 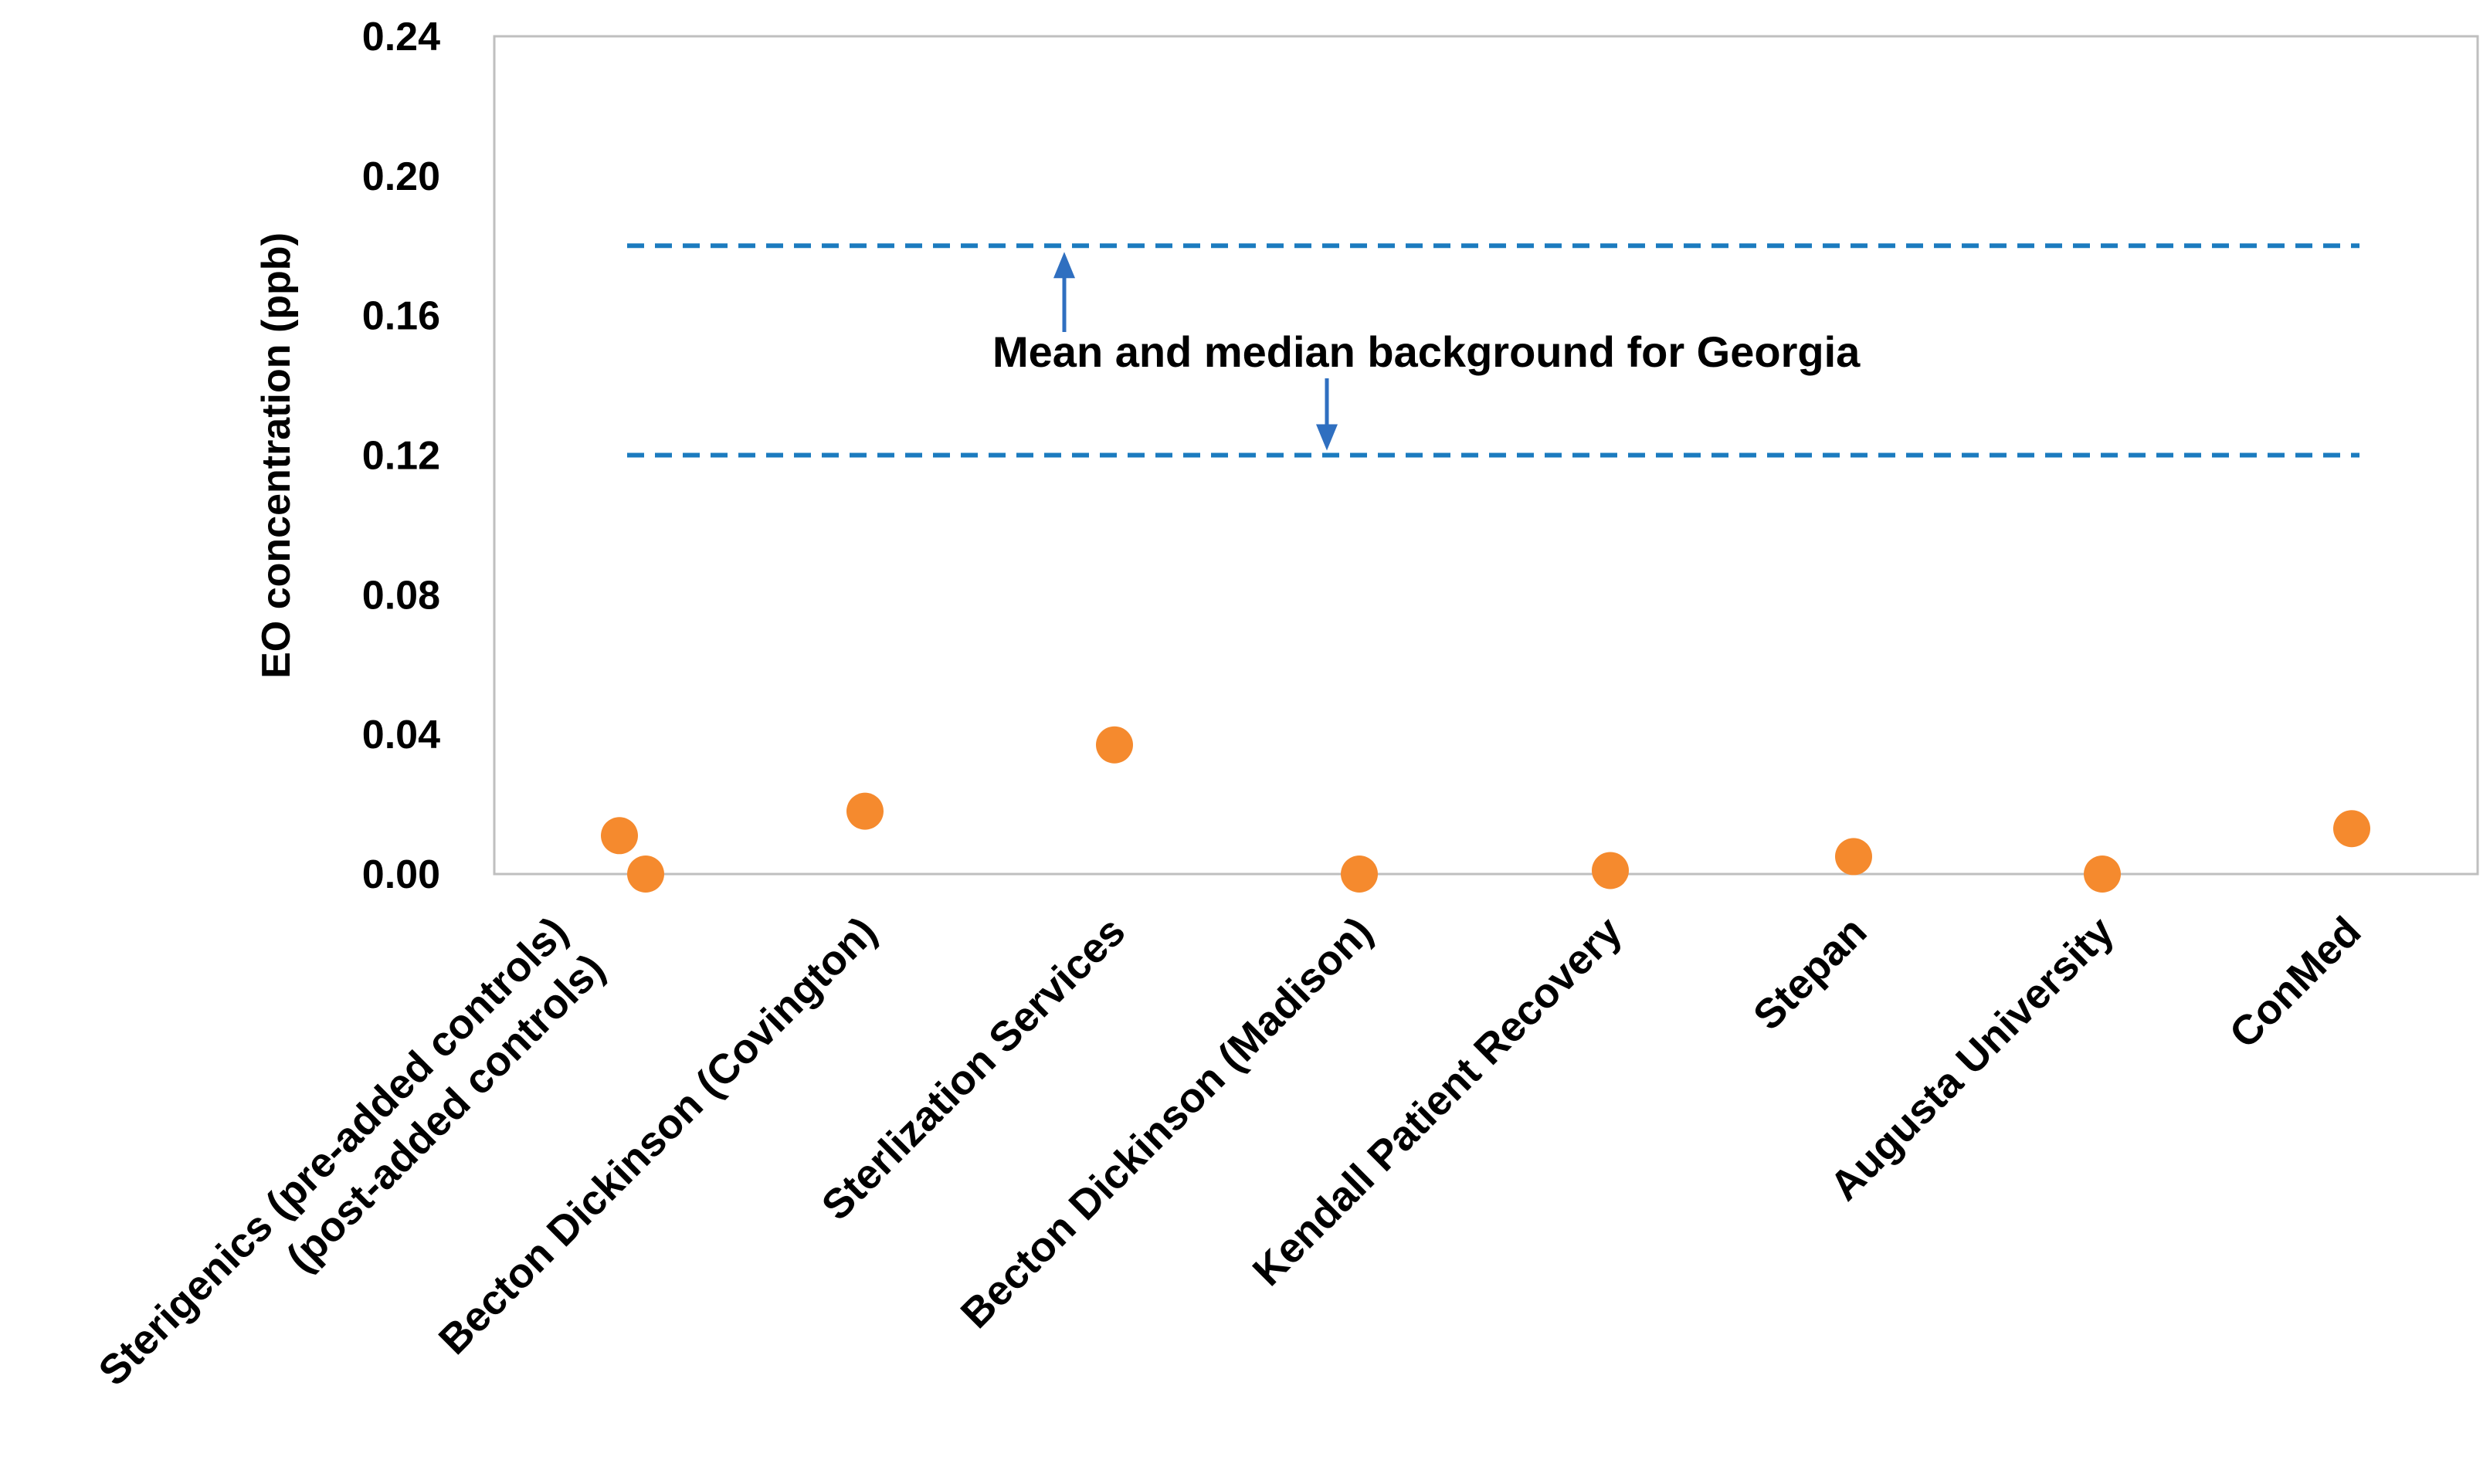 What do you see at coordinates (401, 595) in the screenshot?
I see `y-tick-label: 0.08` at bounding box center [401, 595].